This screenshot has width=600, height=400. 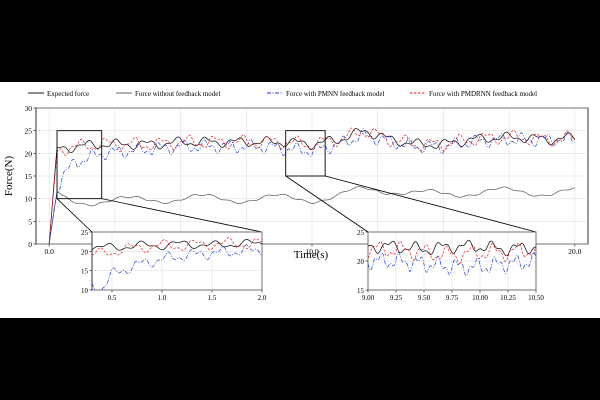 What do you see at coordinates (311, 251) in the screenshot?
I see `x-tick-label: 10.0` at bounding box center [311, 251].